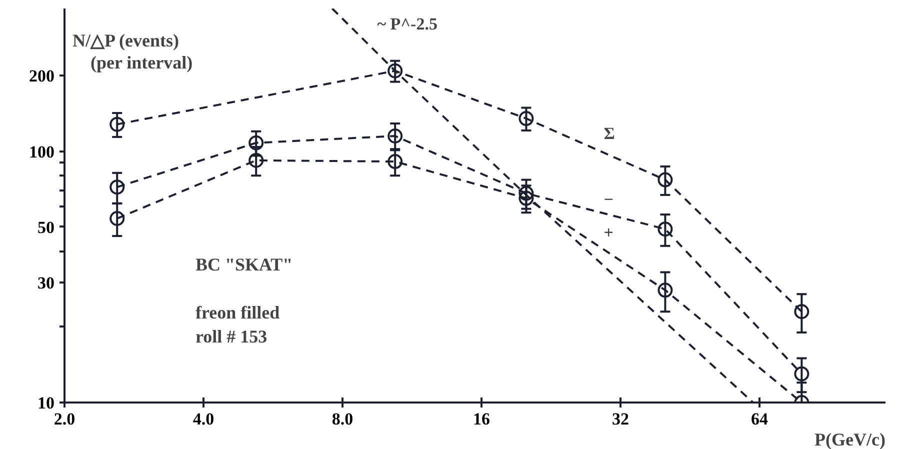 The height and width of the screenshot is (449, 906). Describe the element at coordinates (203, 419) in the screenshot. I see `x-tick-label: 4.0` at that location.